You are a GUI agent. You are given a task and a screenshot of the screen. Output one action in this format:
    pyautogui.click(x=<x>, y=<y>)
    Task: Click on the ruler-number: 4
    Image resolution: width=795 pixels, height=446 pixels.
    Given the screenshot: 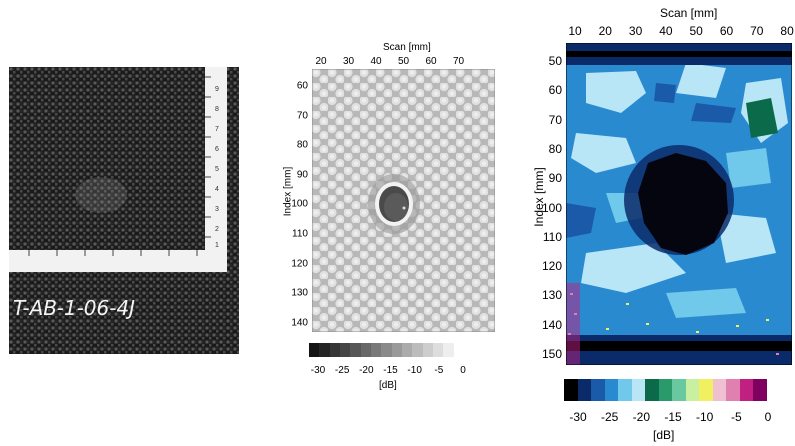 What is the action you would take?
    pyautogui.click(x=217, y=189)
    